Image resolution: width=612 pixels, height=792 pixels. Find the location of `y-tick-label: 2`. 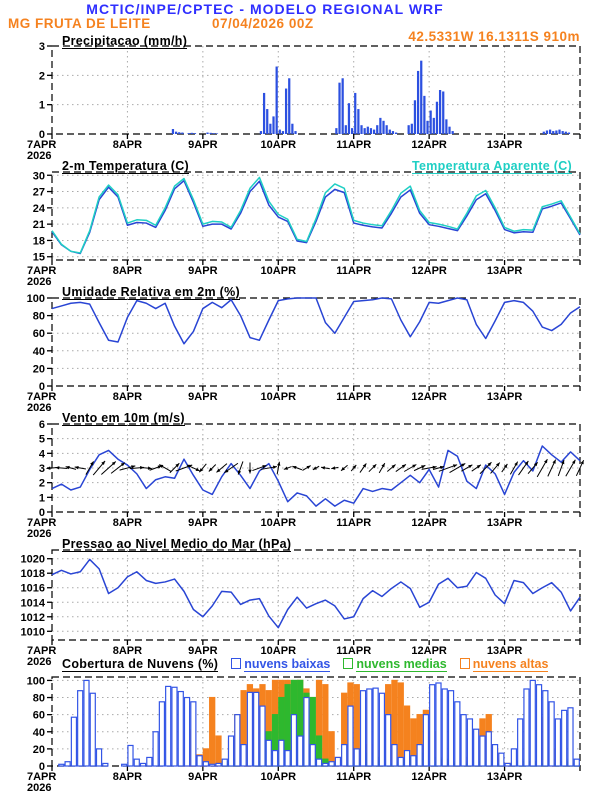

y-tick-label: 2 is located at coordinates (42, 484).